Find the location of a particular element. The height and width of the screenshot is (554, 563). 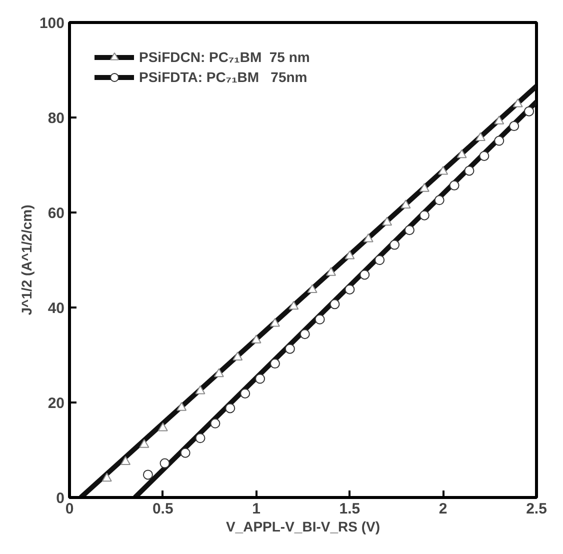

x-tick-label: 2.5 is located at coordinates (536, 509).